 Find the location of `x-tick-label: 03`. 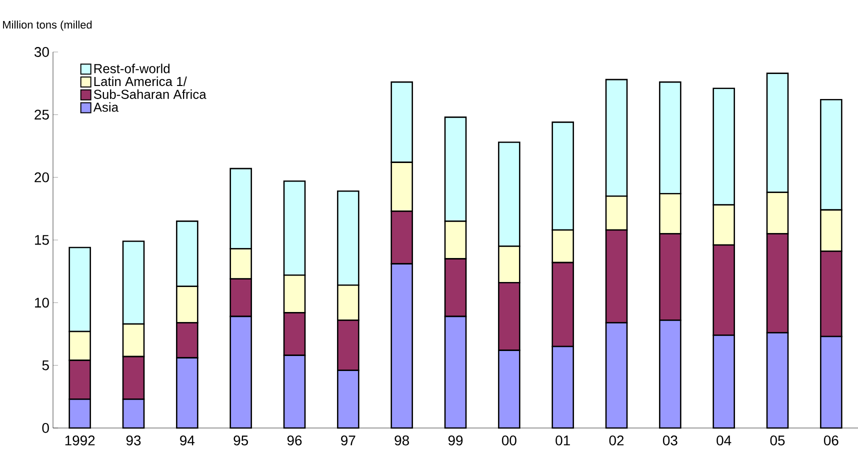

x-tick-label: 03 is located at coordinates (670, 441).